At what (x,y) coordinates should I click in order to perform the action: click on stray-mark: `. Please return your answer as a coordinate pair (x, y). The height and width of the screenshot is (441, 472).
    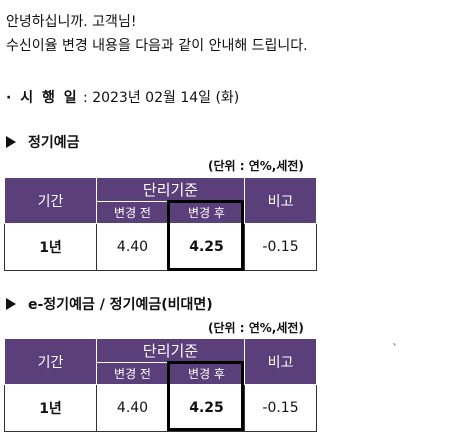
    Looking at the image, I should click on (395, 349).